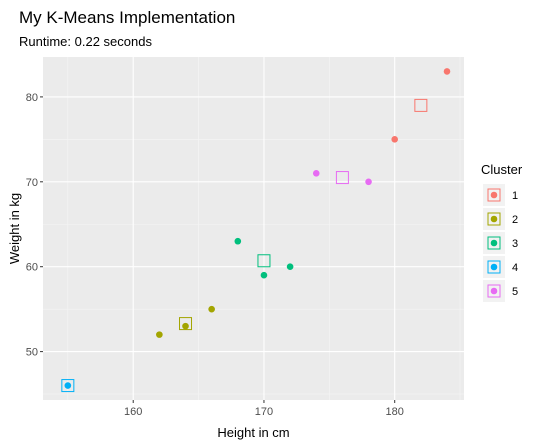 Image resolution: width=545 pixels, height=448 pixels. Describe the element at coordinates (502, 169) in the screenshot. I see `legend-title: Cluster` at that location.